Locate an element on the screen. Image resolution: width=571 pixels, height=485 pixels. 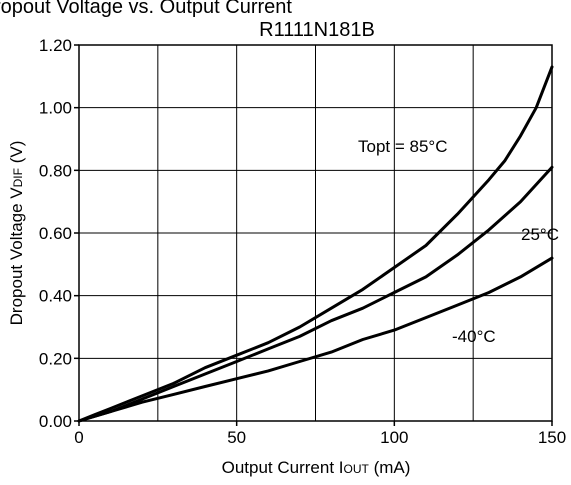
series-label-25c: 25°C is located at coordinates (540, 234).